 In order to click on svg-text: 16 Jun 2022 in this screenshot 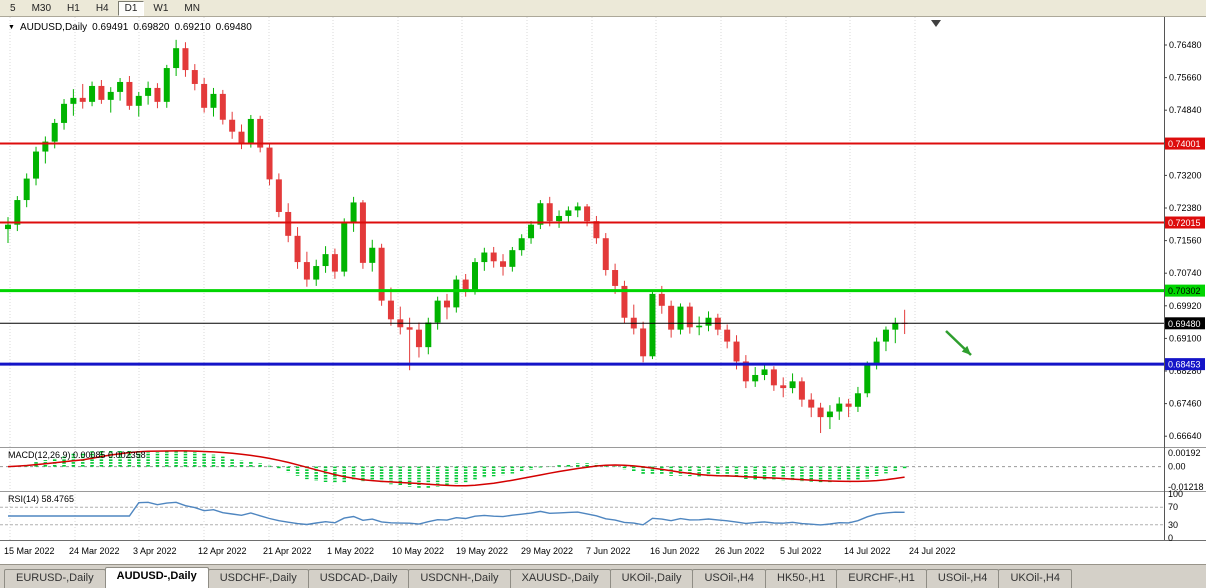, I will do `click(675, 551)`.